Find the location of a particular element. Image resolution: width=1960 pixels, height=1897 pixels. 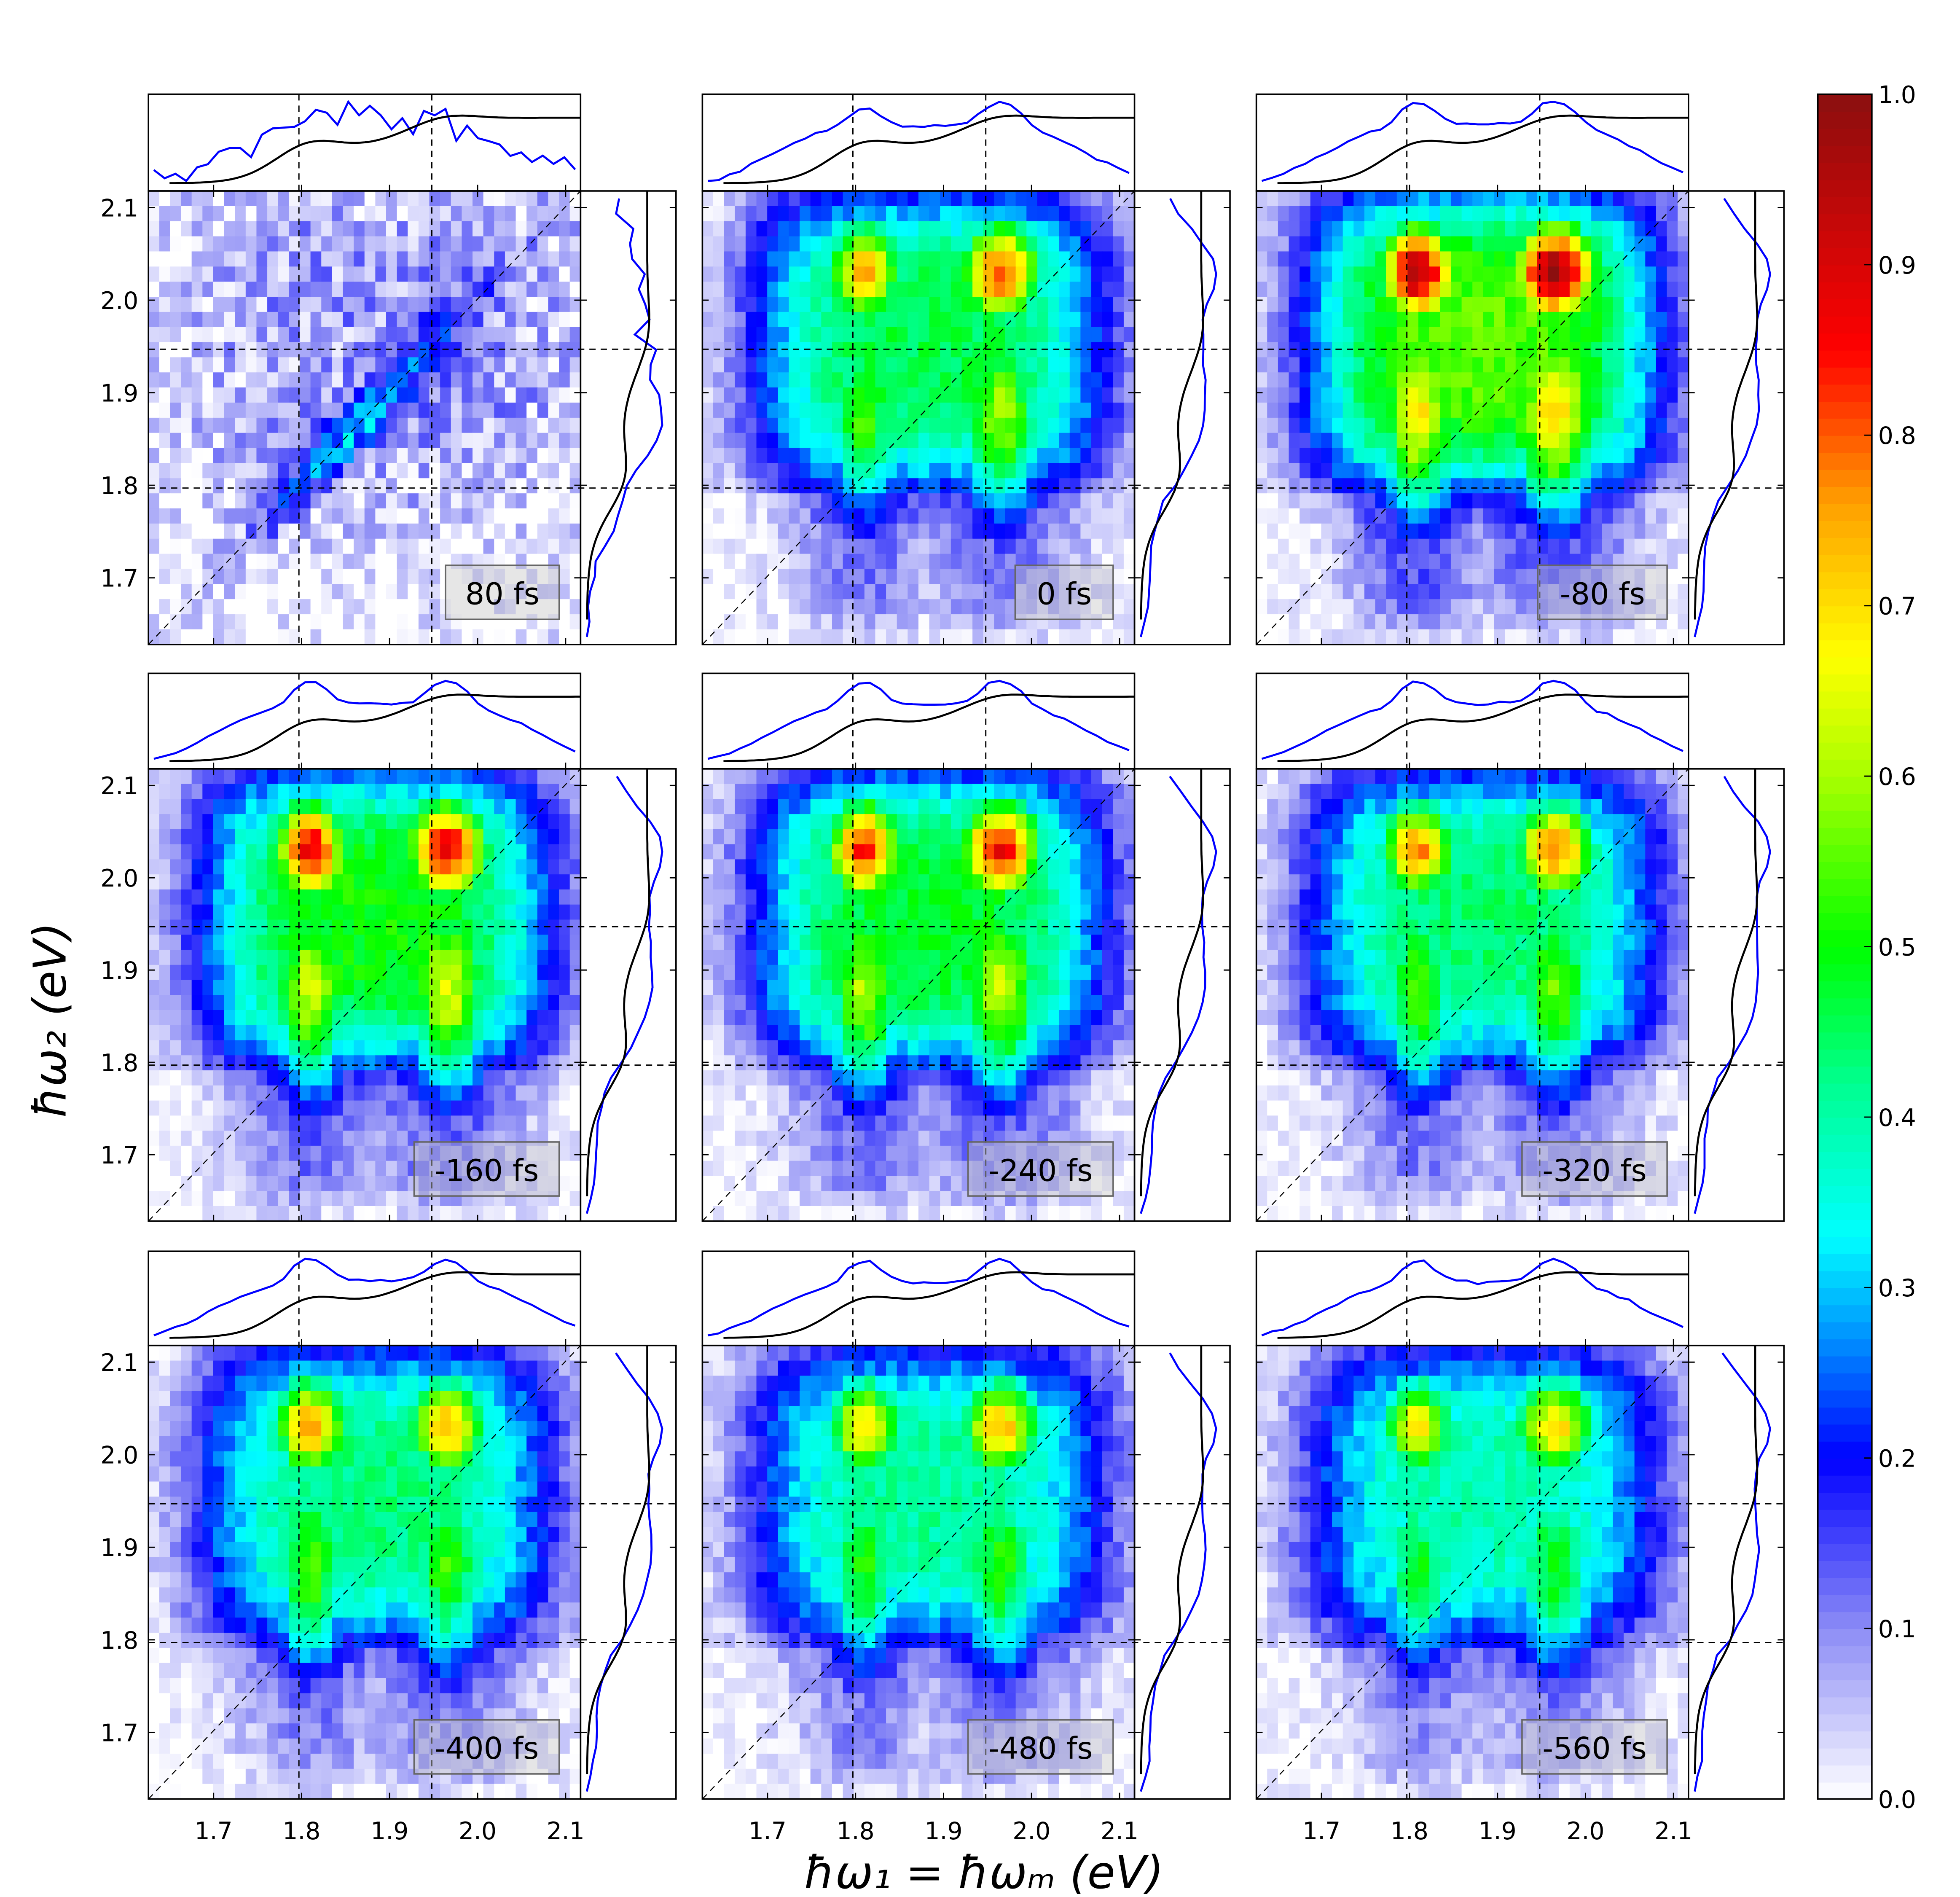

side-trace-frame is located at coordinates (628, 417).